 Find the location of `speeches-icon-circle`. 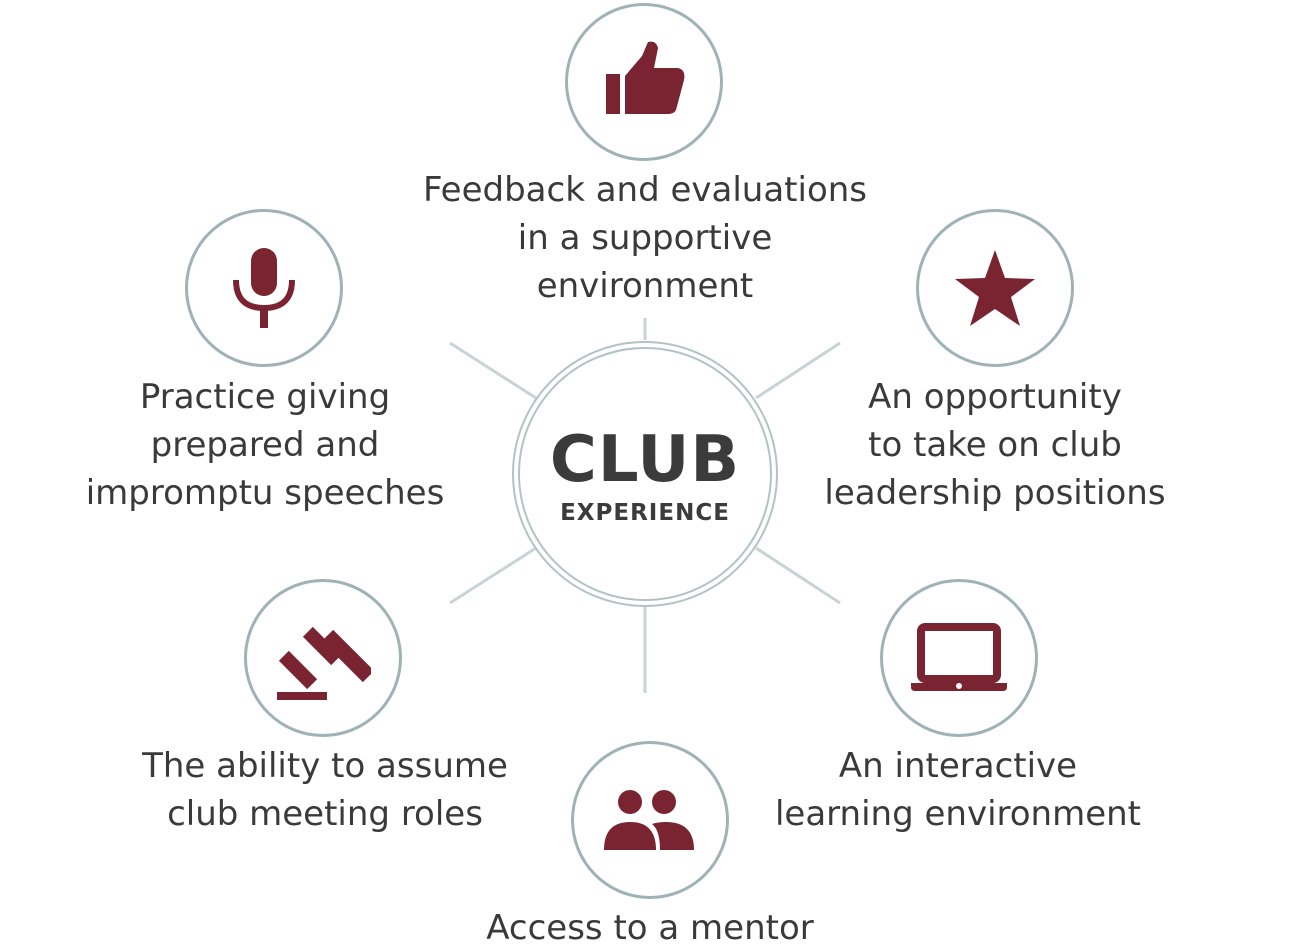

speeches-icon-circle is located at coordinates (264, 288).